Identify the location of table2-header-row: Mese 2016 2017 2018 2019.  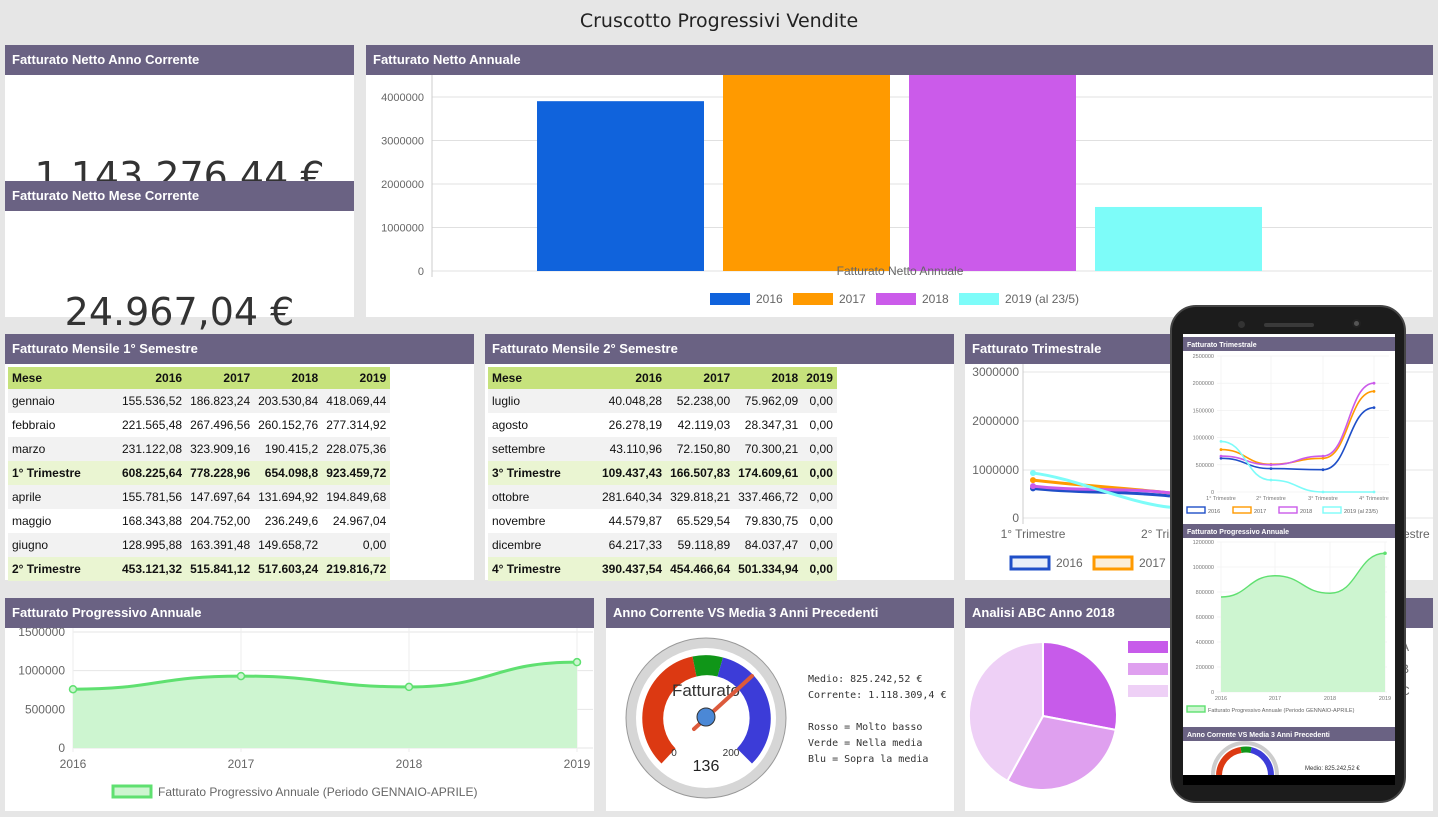
(662, 378).